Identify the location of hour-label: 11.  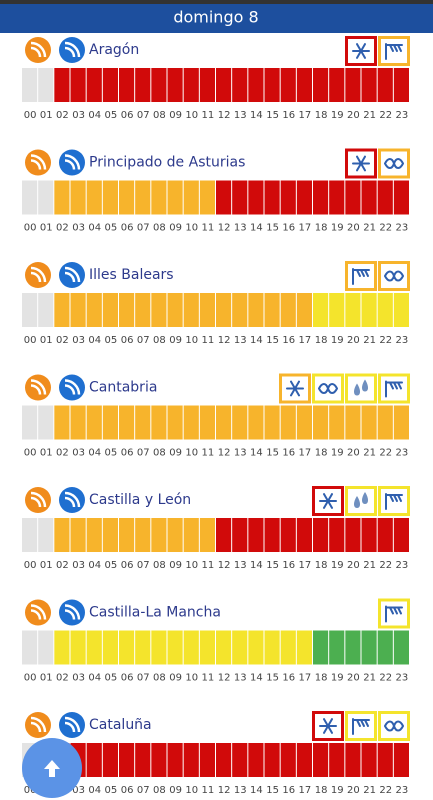
(208, 228).